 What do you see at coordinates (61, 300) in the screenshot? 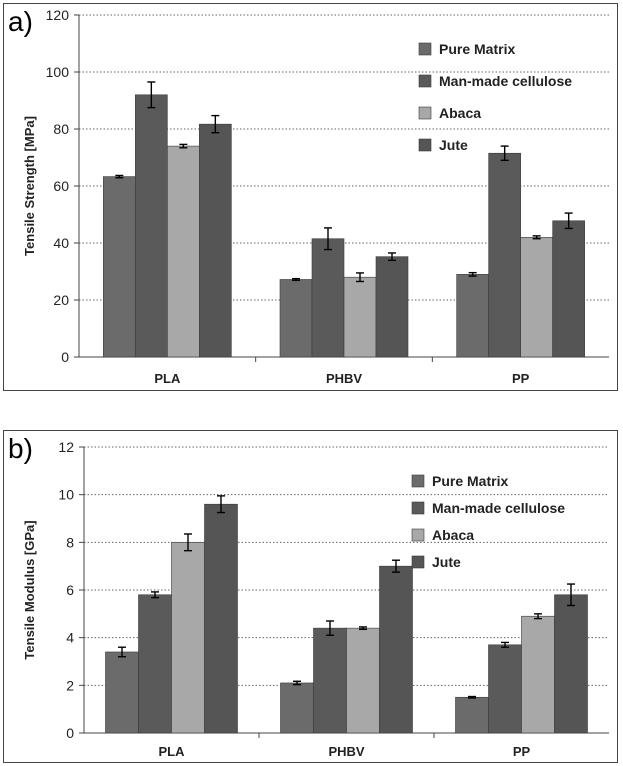
I see `y-tick-label: 20` at bounding box center [61, 300].